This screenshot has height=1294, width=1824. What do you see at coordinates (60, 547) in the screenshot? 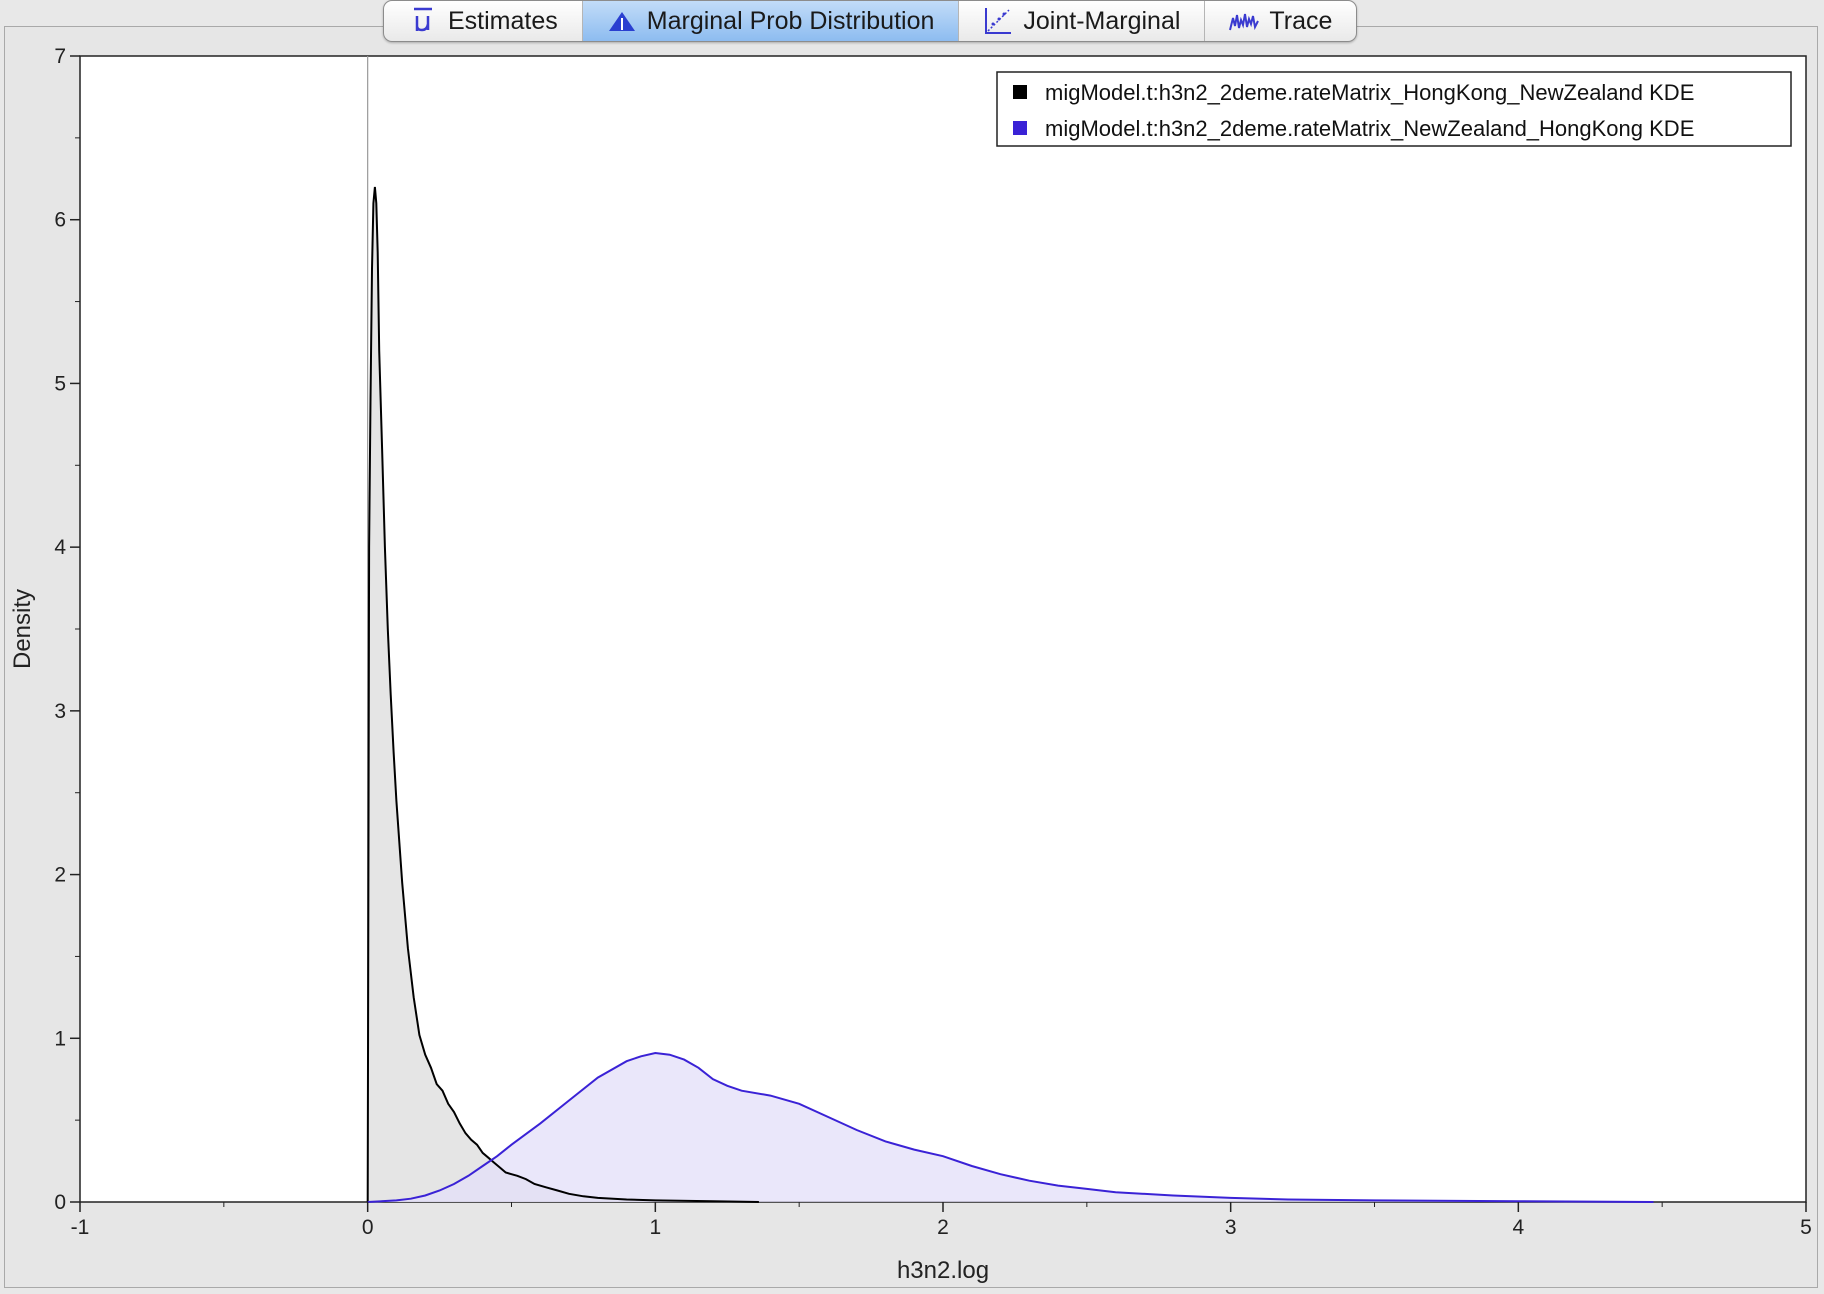
I see `y-tick-label: 4` at bounding box center [60, 547].